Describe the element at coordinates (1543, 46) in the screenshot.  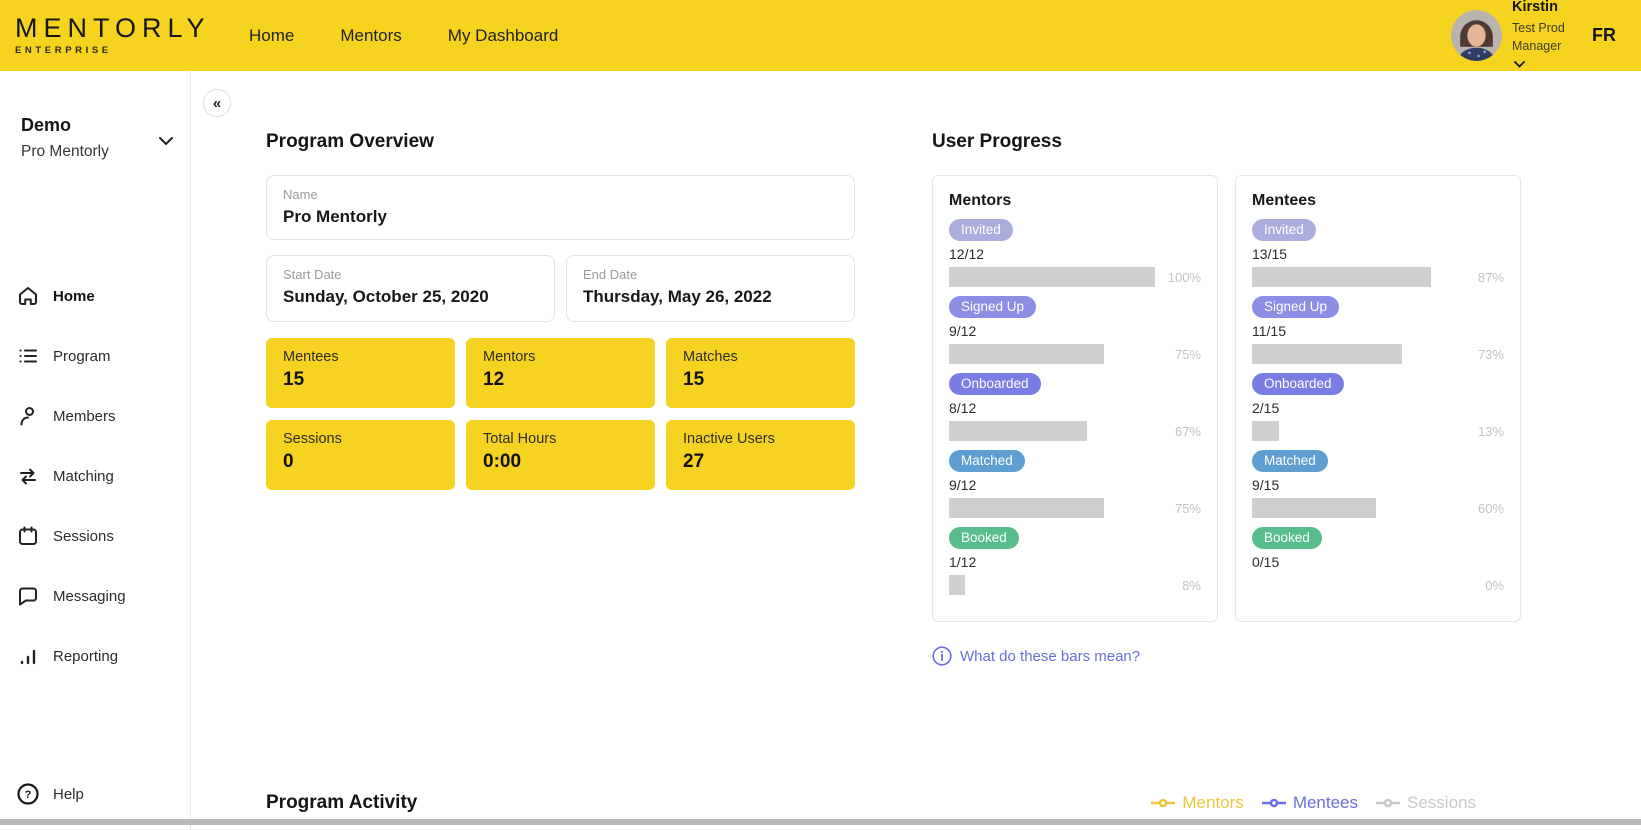
I see `user-role: Test Prod Manager` at that location.